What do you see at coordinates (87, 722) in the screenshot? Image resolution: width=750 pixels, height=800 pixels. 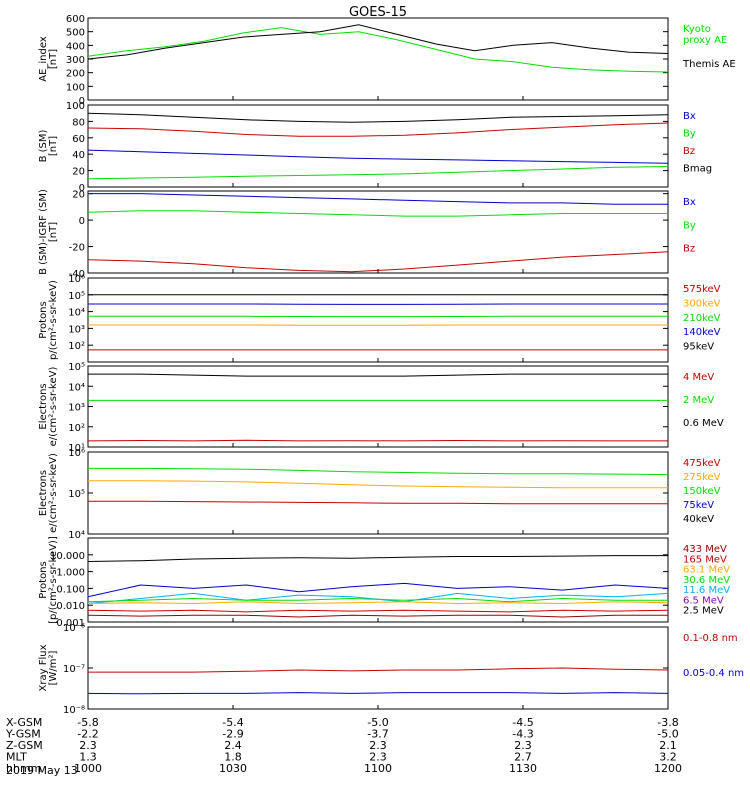 I see `x-tick-label: -5.8` at bounding box center [87, 722].